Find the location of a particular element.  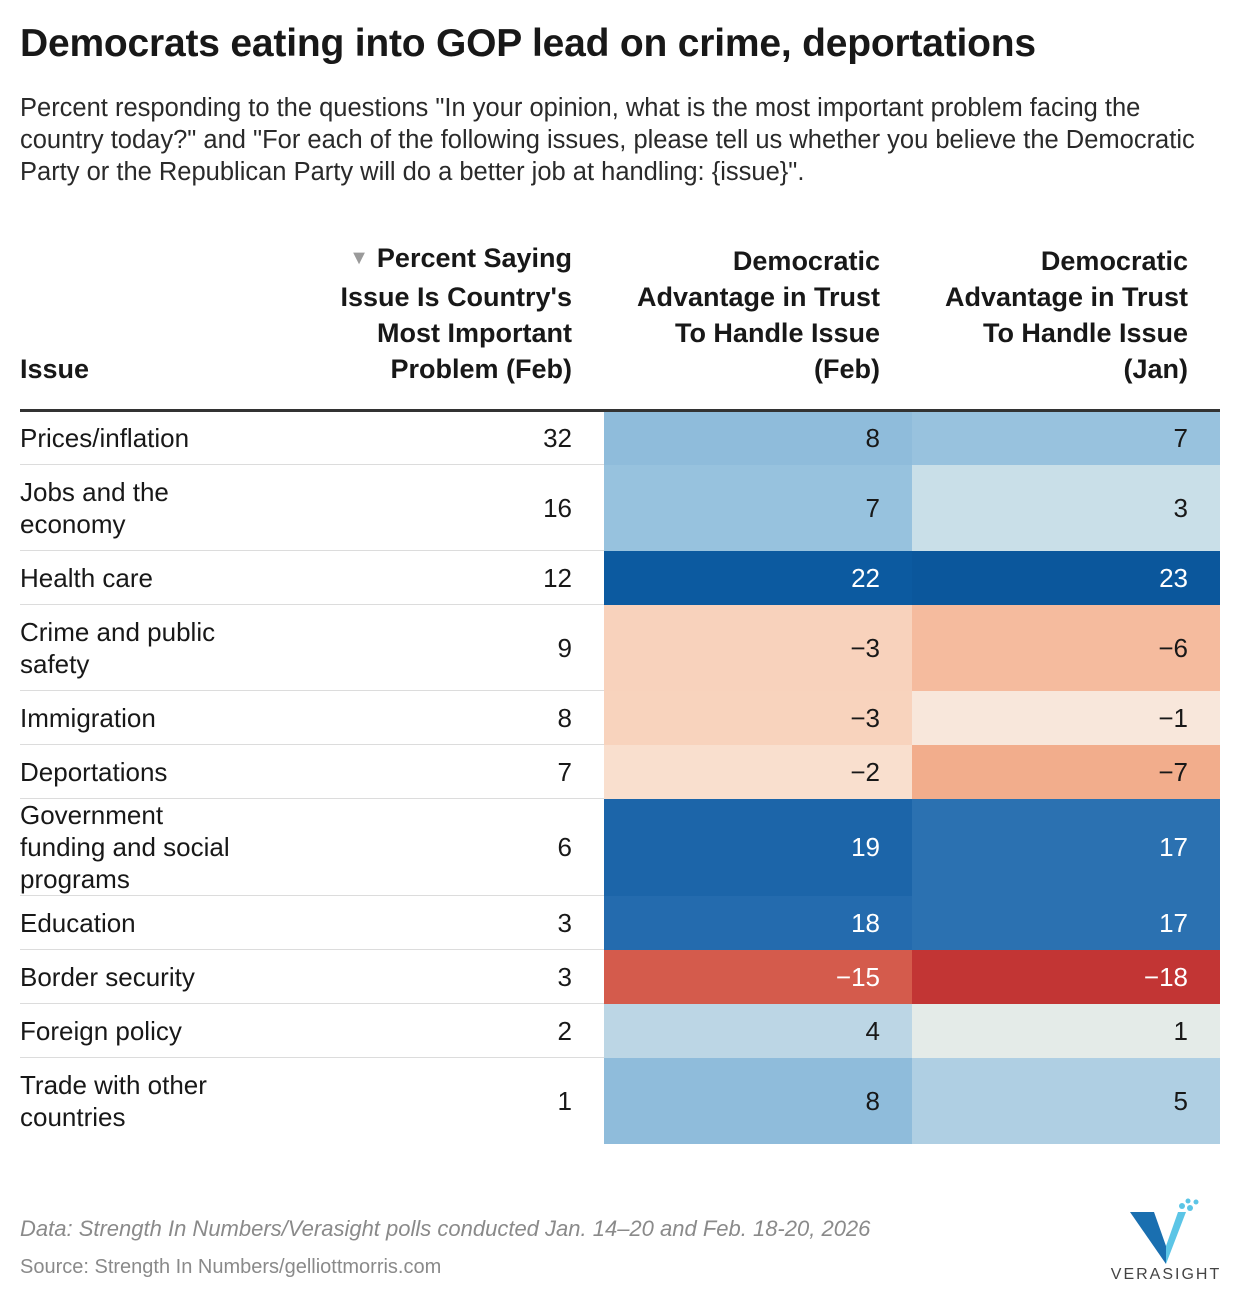

cell-issue: Jobs and the economy is located at coordinates (175, 507).